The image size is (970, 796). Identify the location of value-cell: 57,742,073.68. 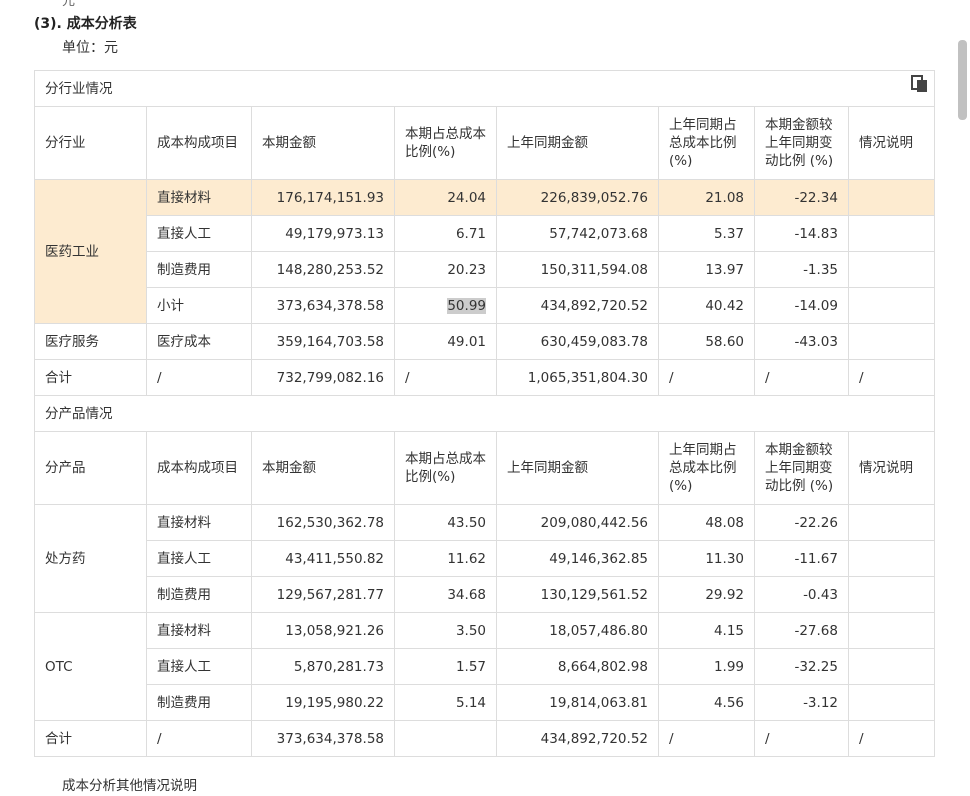
(577, 233).